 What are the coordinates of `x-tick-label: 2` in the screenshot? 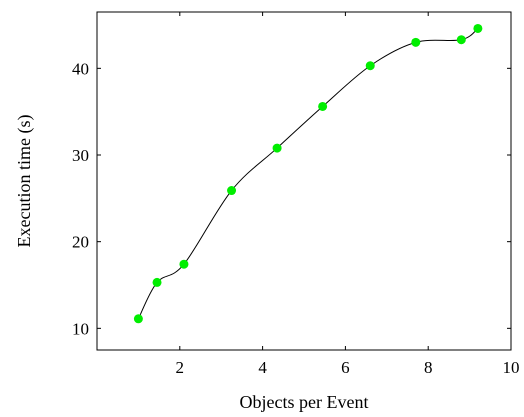 It's located at (180, 367).